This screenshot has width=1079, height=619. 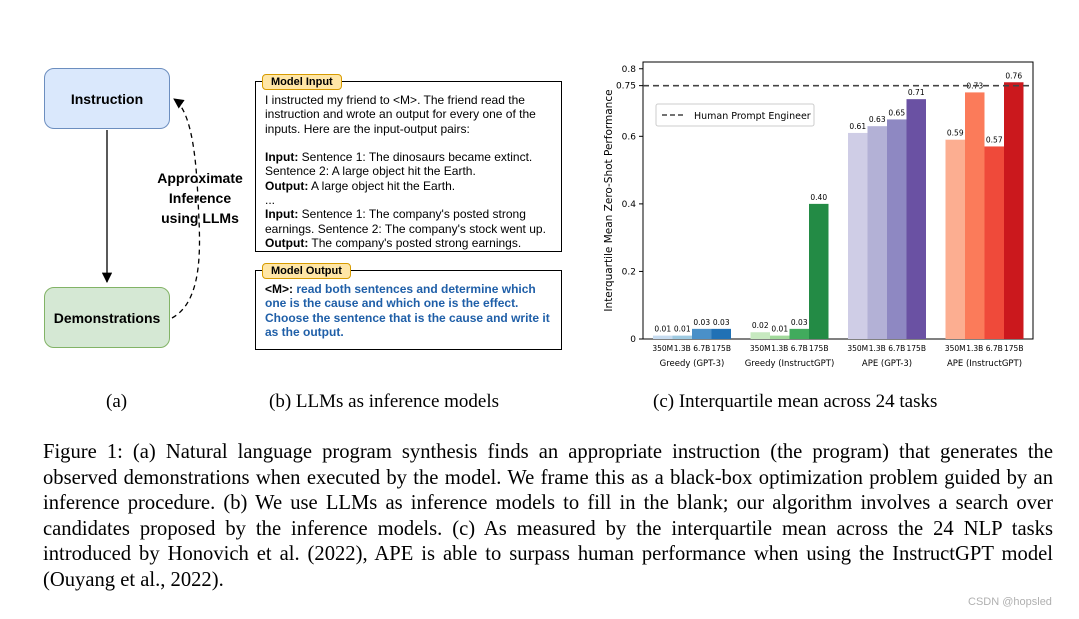 I want to click on data-label: 0.02, so click(x=760, y=325).